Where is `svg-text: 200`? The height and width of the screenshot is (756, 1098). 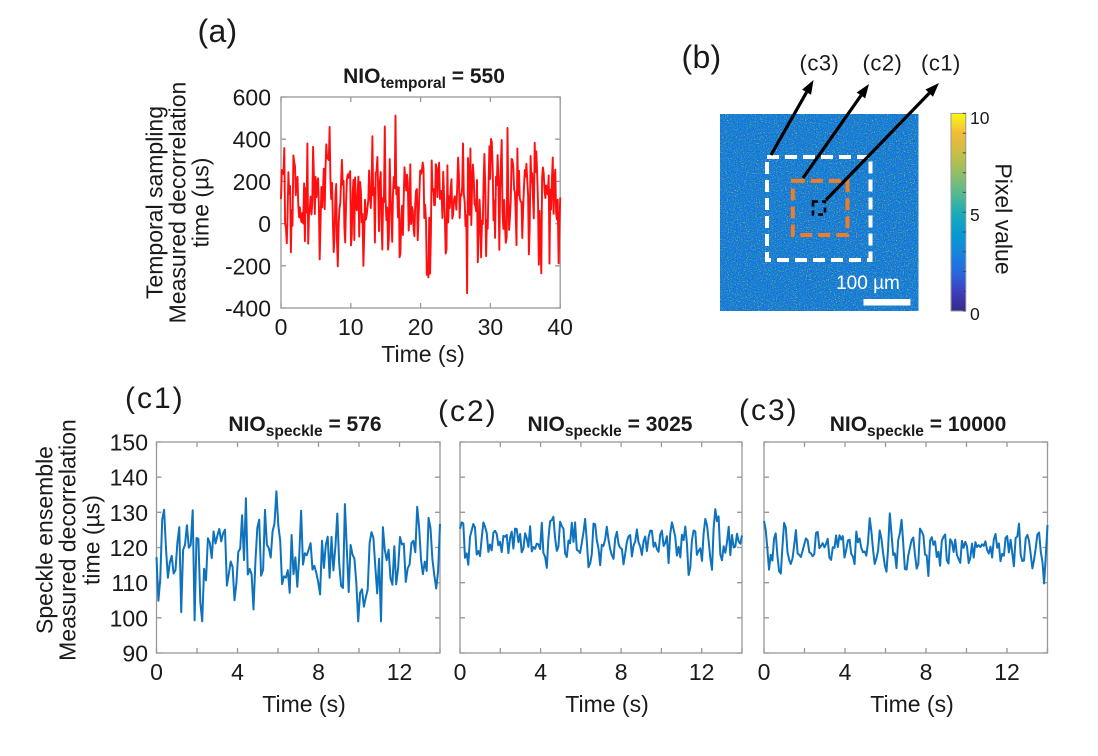 svg-text: 200 is located at coordinates (252, 182).